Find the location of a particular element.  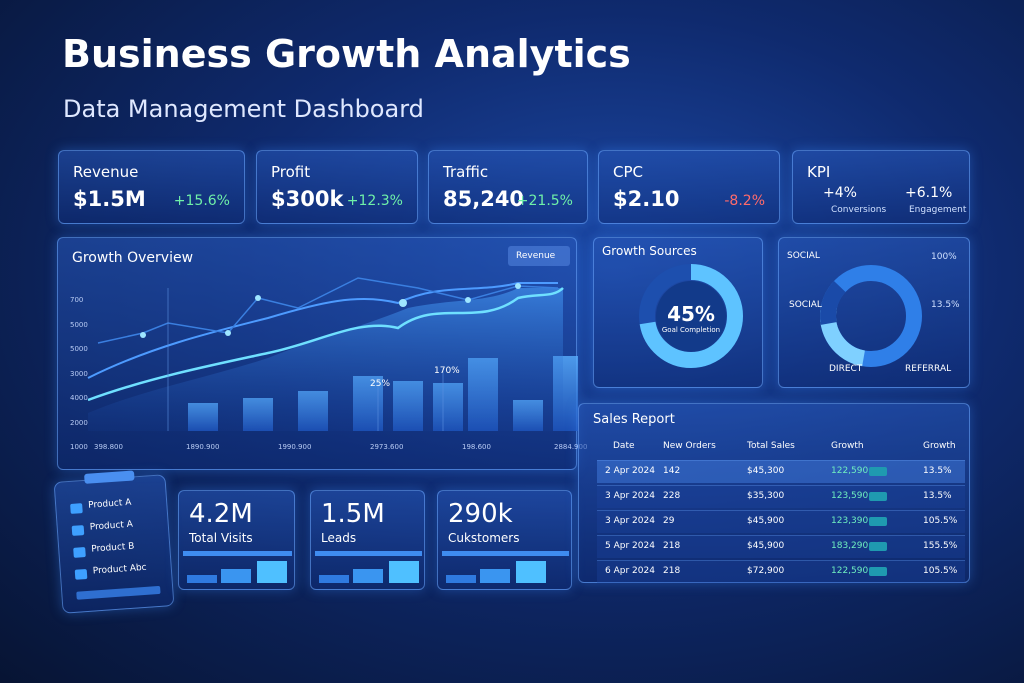

product-label: Product A is located at coordinates (109, 504).